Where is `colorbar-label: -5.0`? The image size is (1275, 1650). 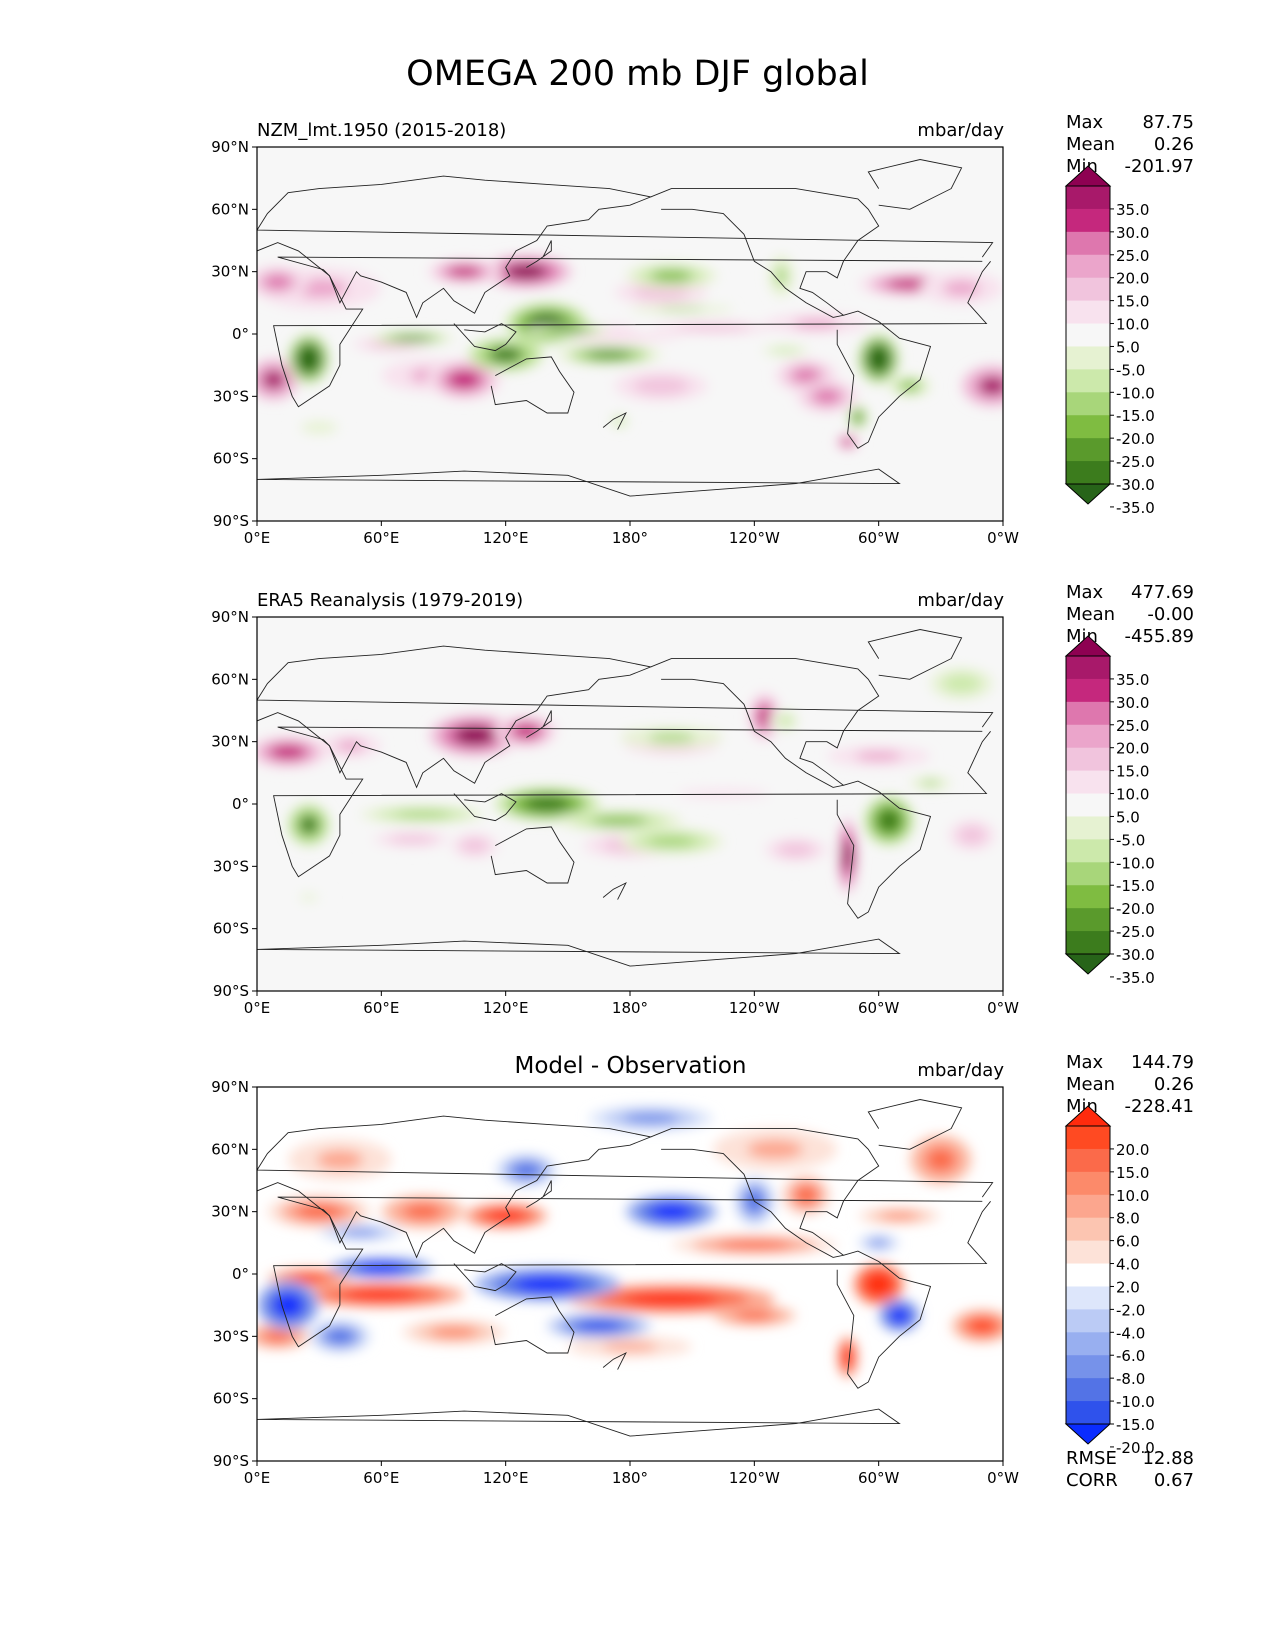 colorbar-label: -5.0 is located at coordinates (1130, 840).